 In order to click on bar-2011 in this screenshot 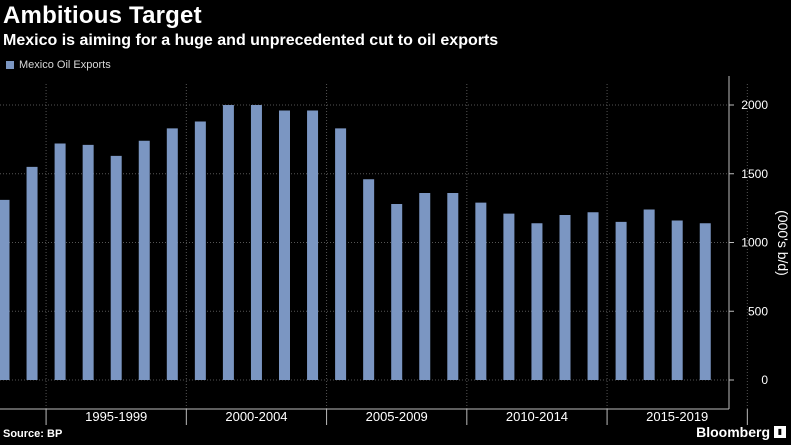, I will do `click(509, 296)`.